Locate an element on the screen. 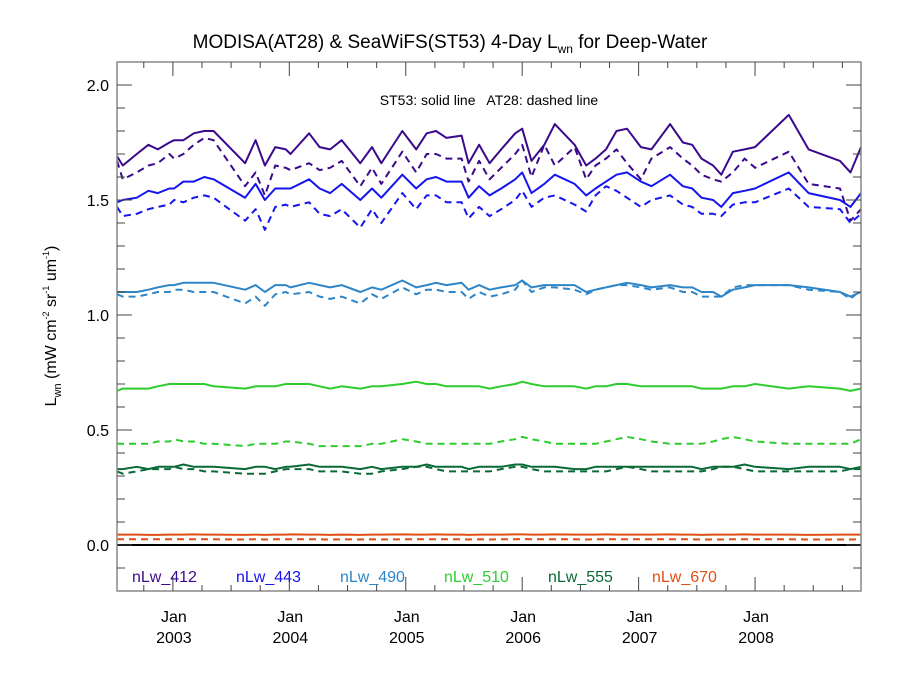 The image size is (900, 675). x-tick-label-year: 2008 is located at coordinates (756, 638).